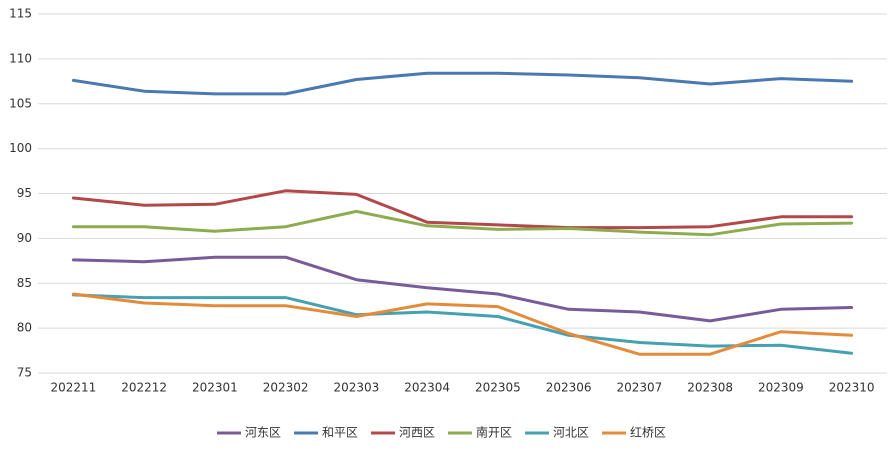  Describe the element at coordinates (356, 388) in the screenshot. I see `x-tick-label: 202303` at that location.